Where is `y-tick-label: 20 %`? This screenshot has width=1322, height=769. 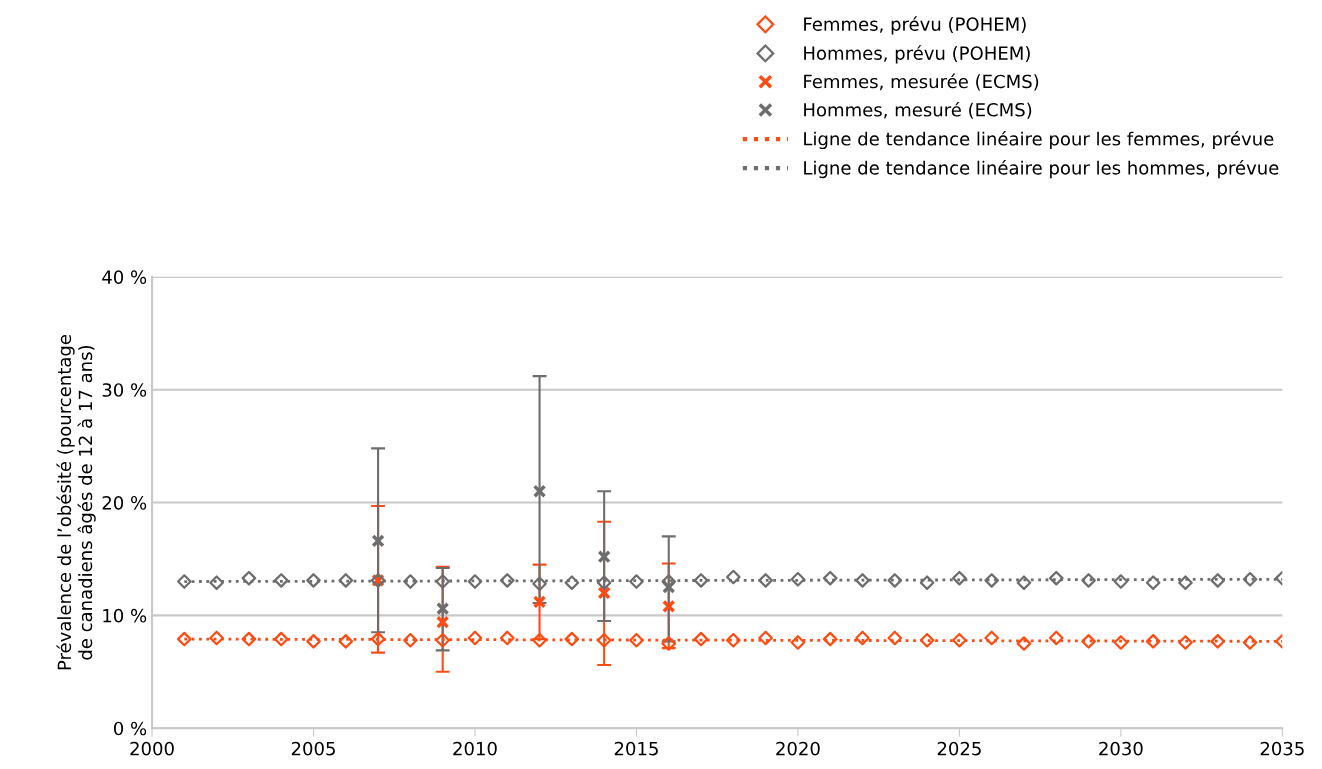 y-tick-label: 20 % is located at coordinates (124, 503).